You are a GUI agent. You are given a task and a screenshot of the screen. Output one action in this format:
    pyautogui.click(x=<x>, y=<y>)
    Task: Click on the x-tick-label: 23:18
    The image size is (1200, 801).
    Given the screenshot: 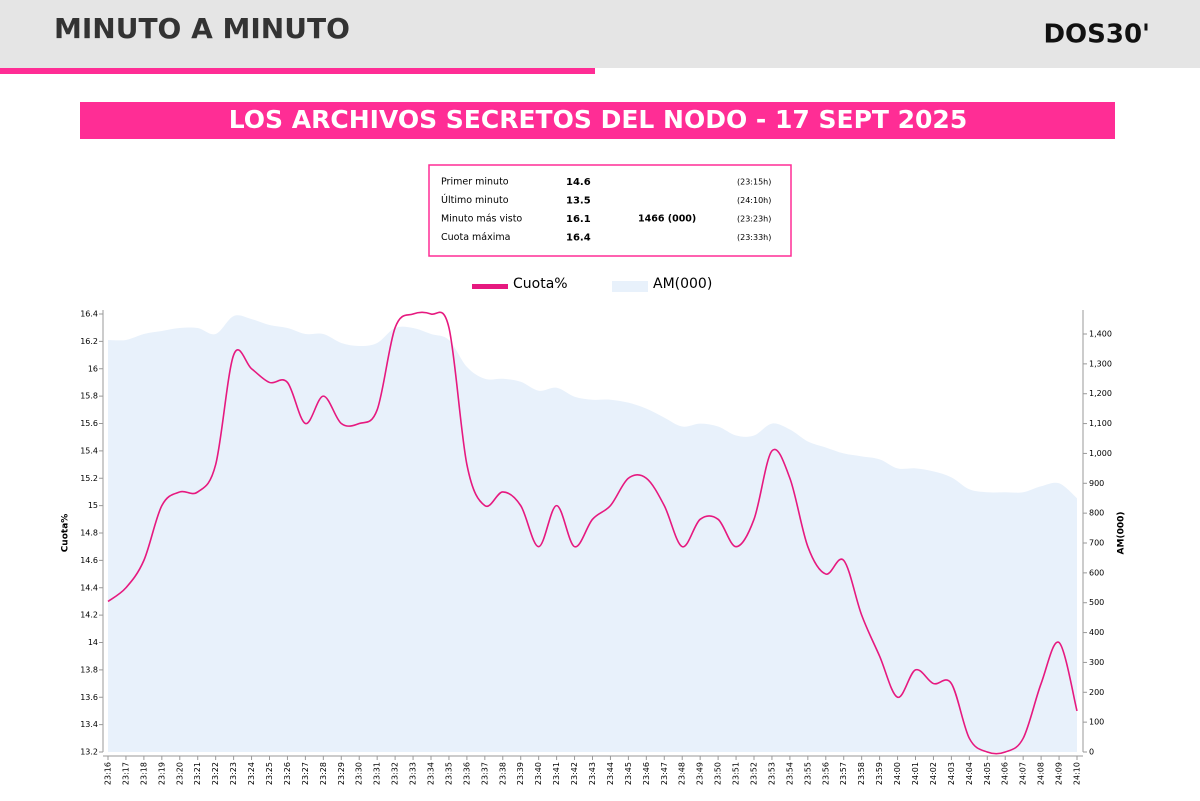 What is the action you would take?
    pyautogui.click(x=143, y=773)
    